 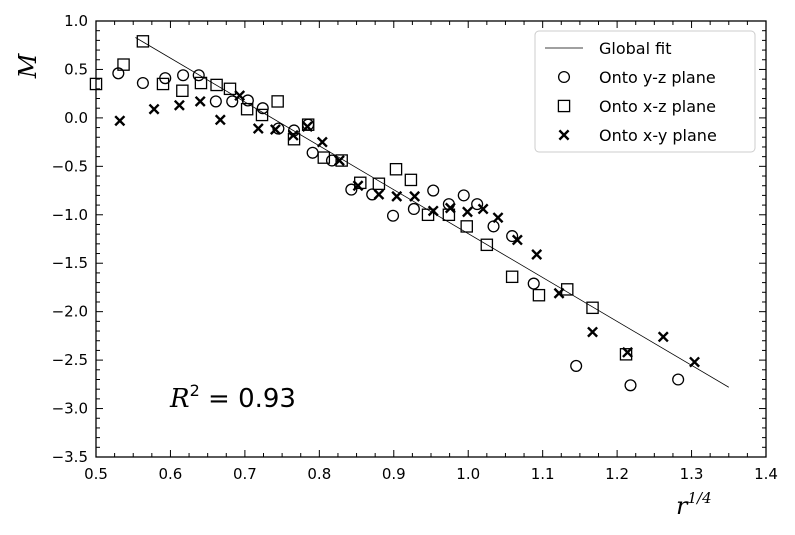 I want to click on y-tick-label: −3.0, so click(x=70, y=409).